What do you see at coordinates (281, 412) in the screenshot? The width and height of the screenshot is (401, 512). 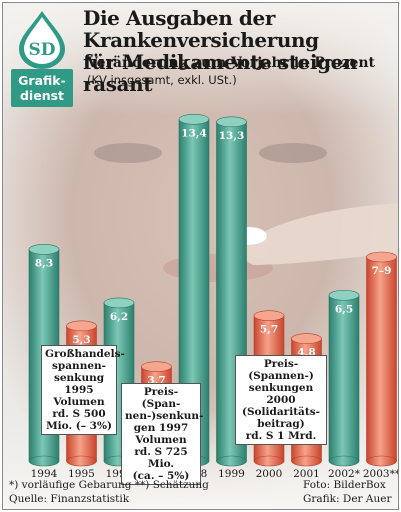 I see `callout-2000-line: (Solidaritäts-` at bounding box center [281, 412].